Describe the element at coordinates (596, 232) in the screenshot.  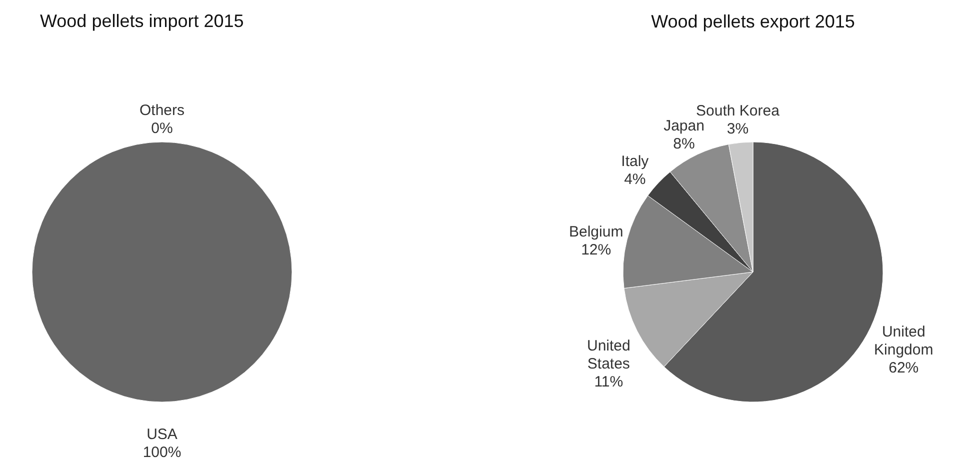
I see `slice-label: Belgium` at that location.